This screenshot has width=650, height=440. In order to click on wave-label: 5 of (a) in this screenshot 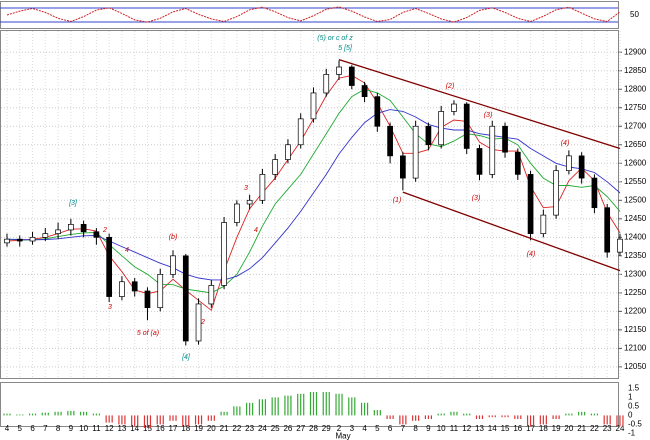, I will do `click(148, 333)`.